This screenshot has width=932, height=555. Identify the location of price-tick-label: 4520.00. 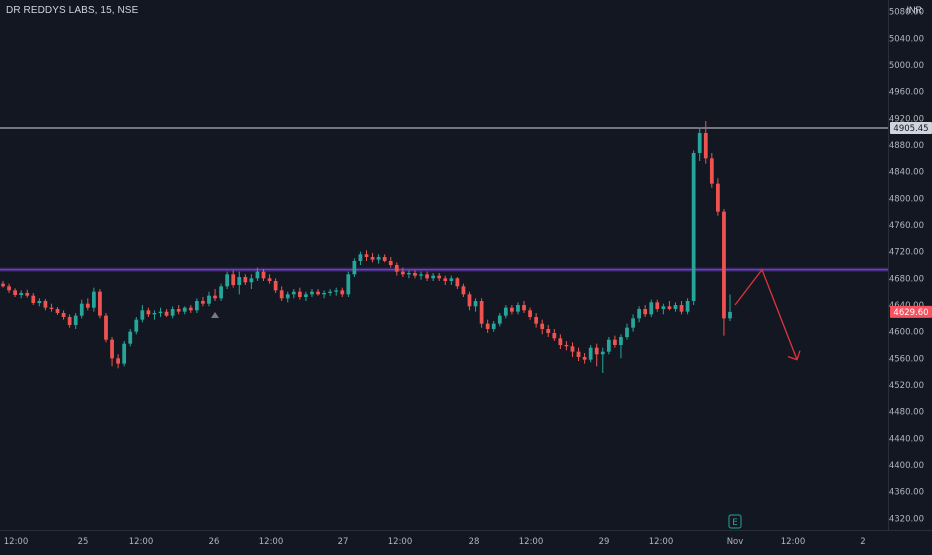
(906, 386).